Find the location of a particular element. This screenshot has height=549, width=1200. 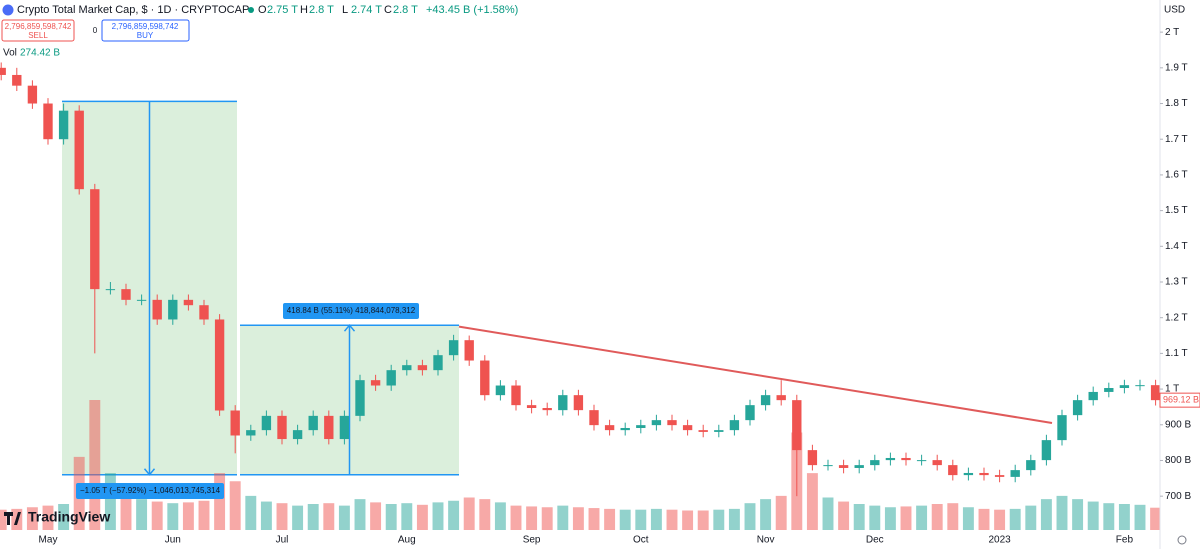

buy-label: BUY is located at coordinates (145, 35).